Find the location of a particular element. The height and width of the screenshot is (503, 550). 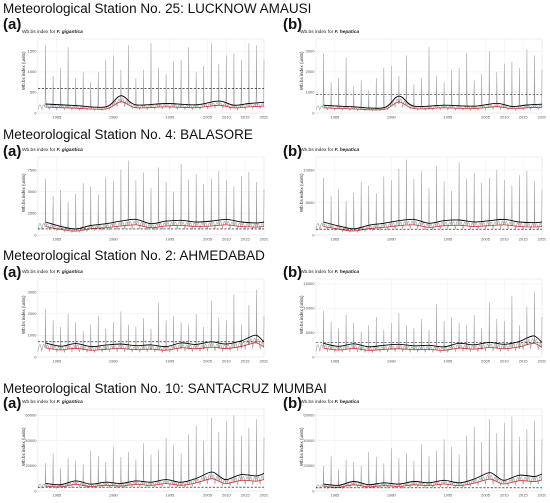

chart-svg: 0 5000 10000 1965 1980 1995 2005 2010 2015 2020 is located at coordinates (424, 199).